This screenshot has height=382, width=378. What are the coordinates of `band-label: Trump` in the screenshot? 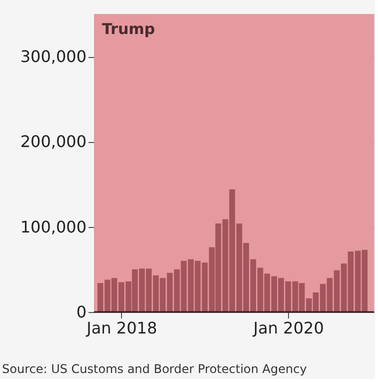 It's located at (129, 29).